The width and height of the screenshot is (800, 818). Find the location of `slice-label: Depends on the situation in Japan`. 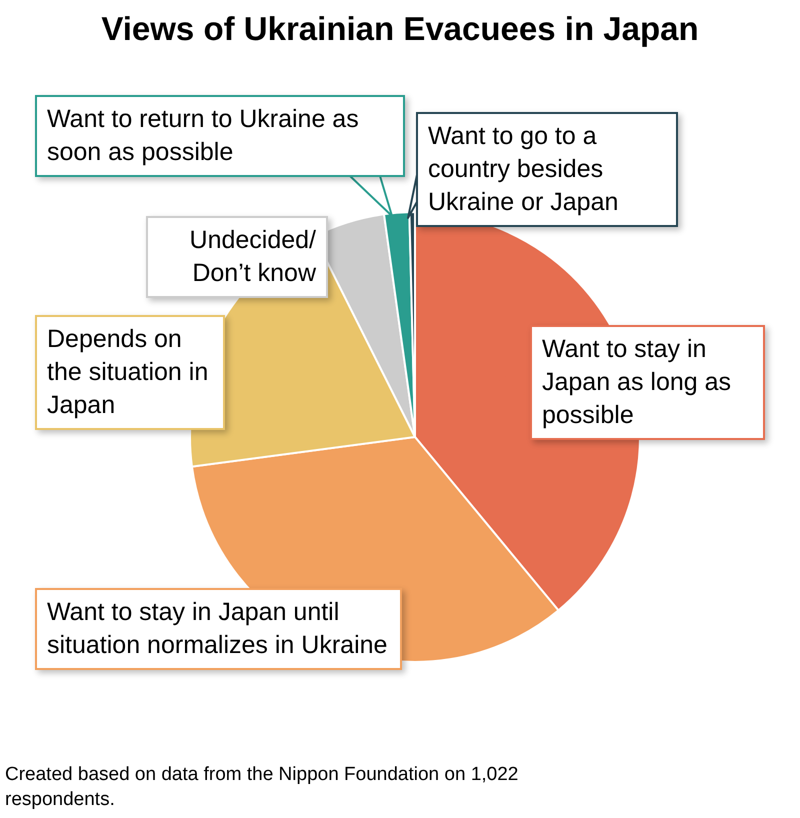

slice-label: Depends on the situation in Japan is located at coordinates (130, 372).